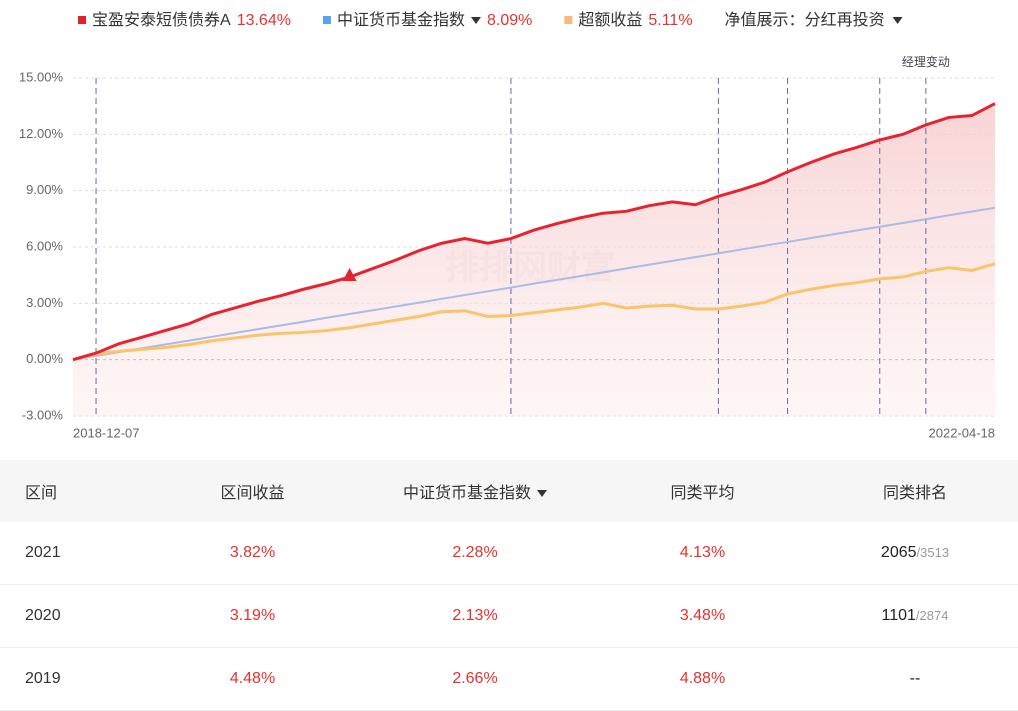 The image size is (1018, 711). What do you see at coordinates (670, 20) in the screenshot?
I see `legend-value: 5.11%` at bounding box center [670, 20].